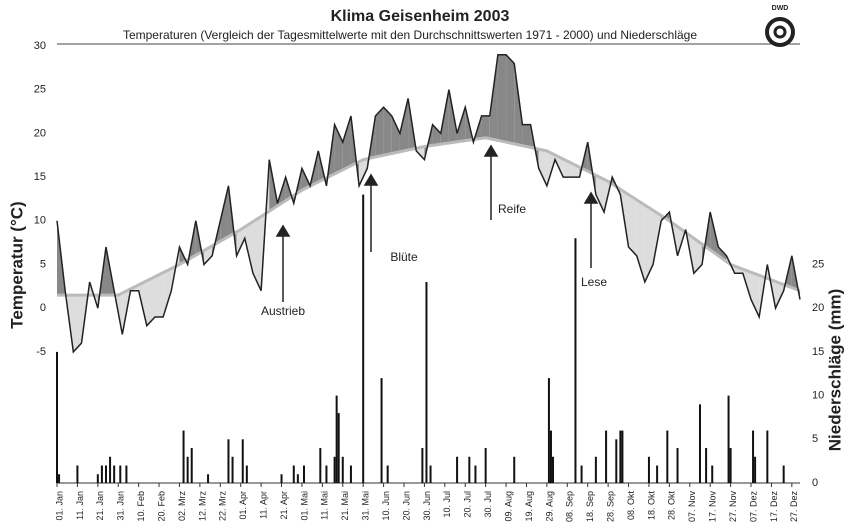 The height and width of the screenshot is (526, 846). Describe the element at coordinates (594, 282) in the screenshot. I see `annotation: Lese` at that location.